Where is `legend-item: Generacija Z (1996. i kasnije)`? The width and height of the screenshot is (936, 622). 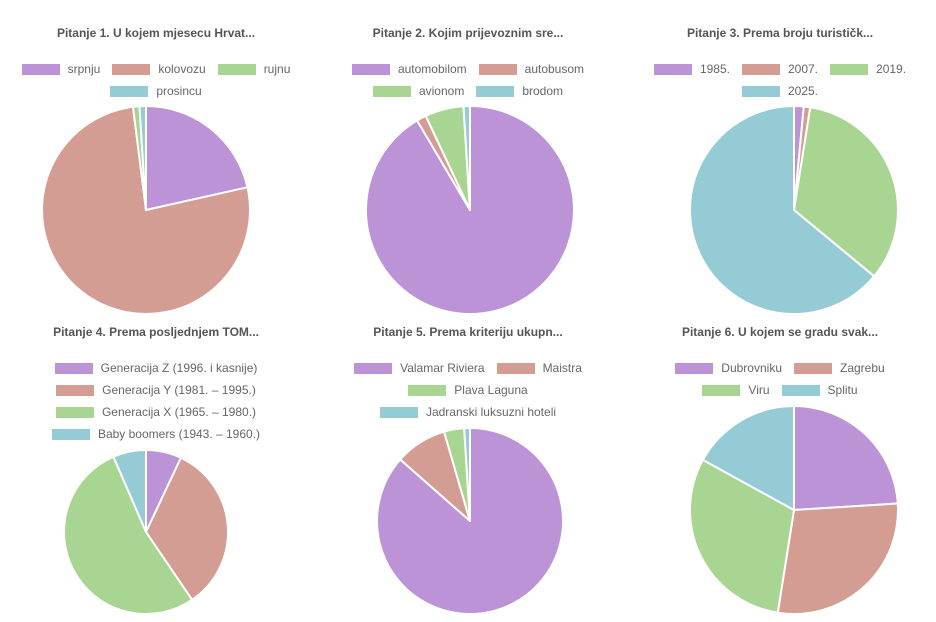 legend-item: Generacija Z (1996. i kasnije) is located at coordinates (156, 368).